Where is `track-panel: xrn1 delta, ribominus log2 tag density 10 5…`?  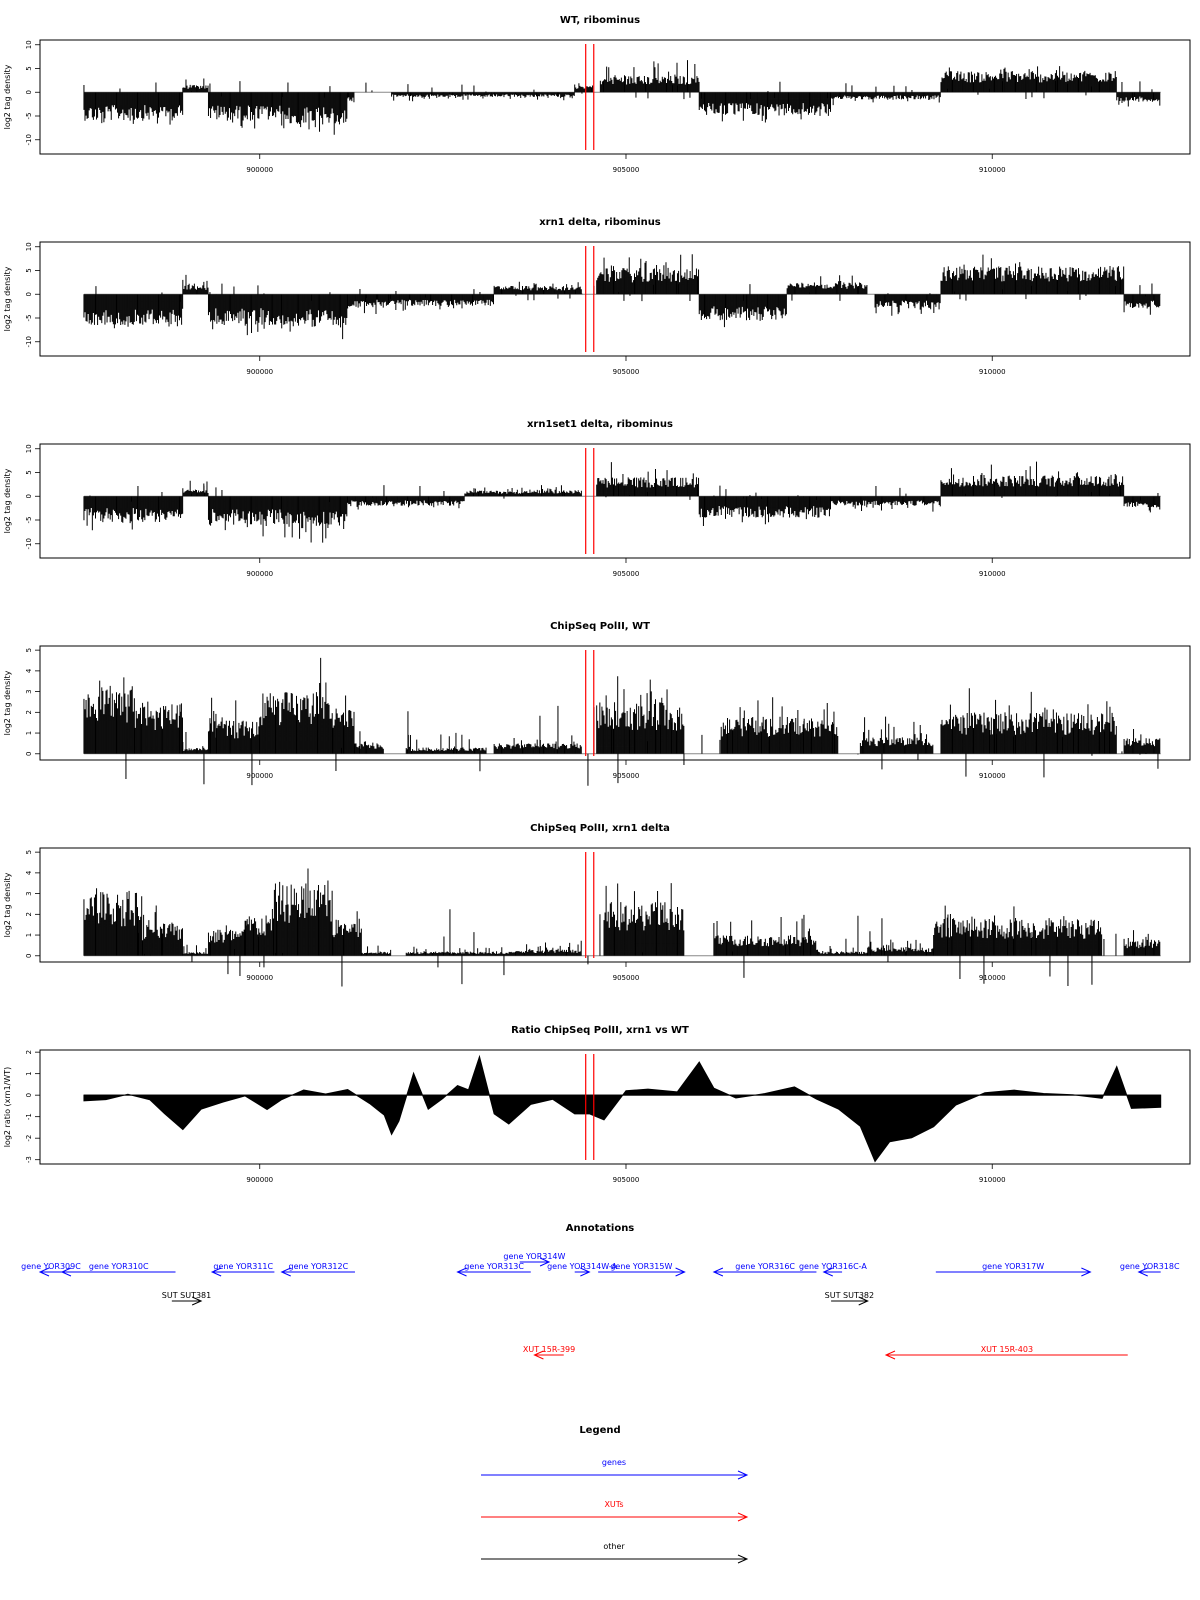 track-panel: xrn1 delta, ribominus log2 tag density 10 5… is located at coordinates (597, 296).